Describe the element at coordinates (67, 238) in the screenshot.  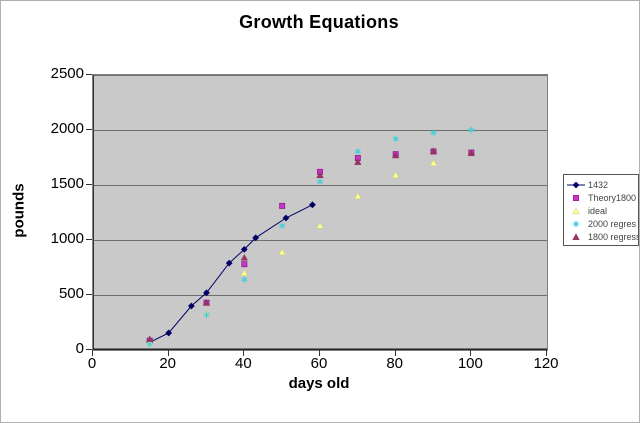
I see `y-tick-label: 1000` at that location.